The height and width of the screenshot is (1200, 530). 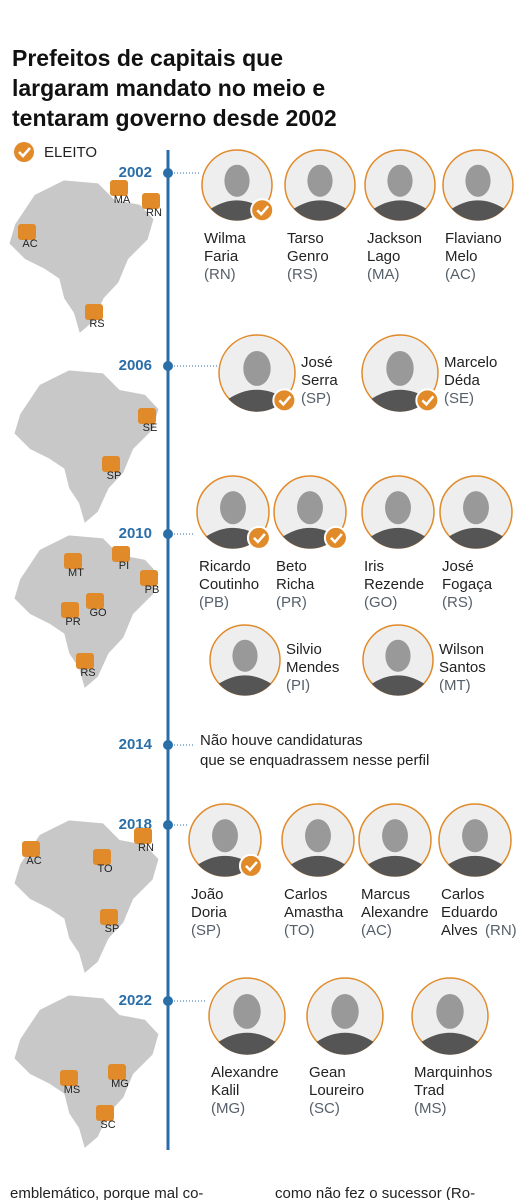 I want to click on map-state-label: RS, so click(x=87, y=673).